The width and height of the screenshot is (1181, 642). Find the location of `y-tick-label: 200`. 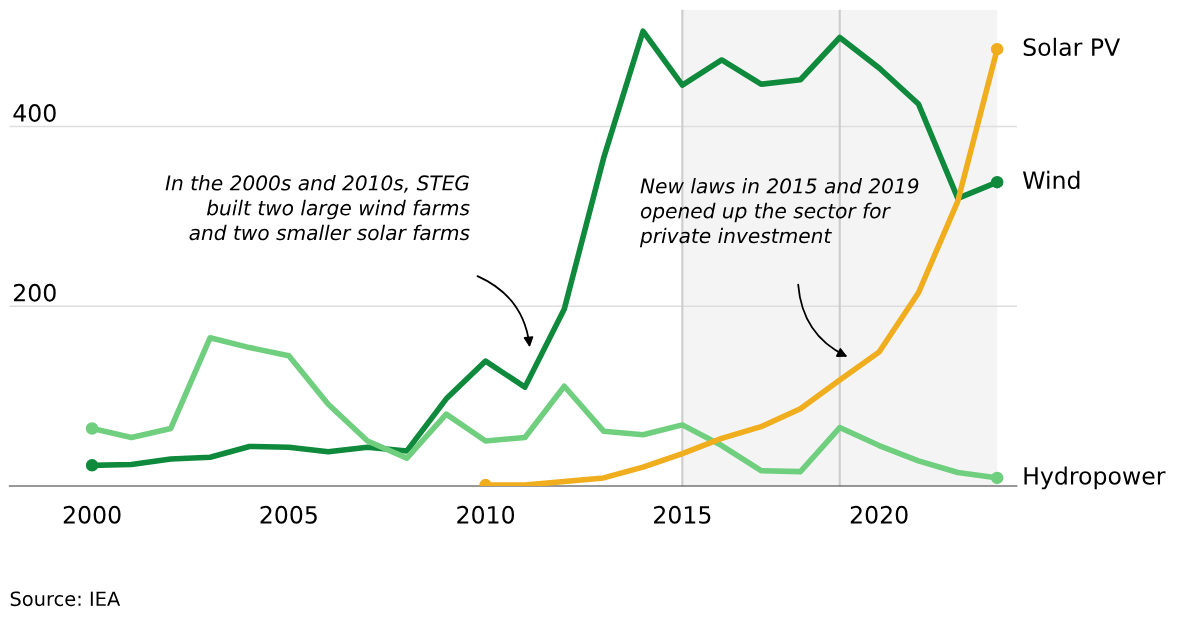

y-tick-label: 200 is located at coordinates (34, 292).